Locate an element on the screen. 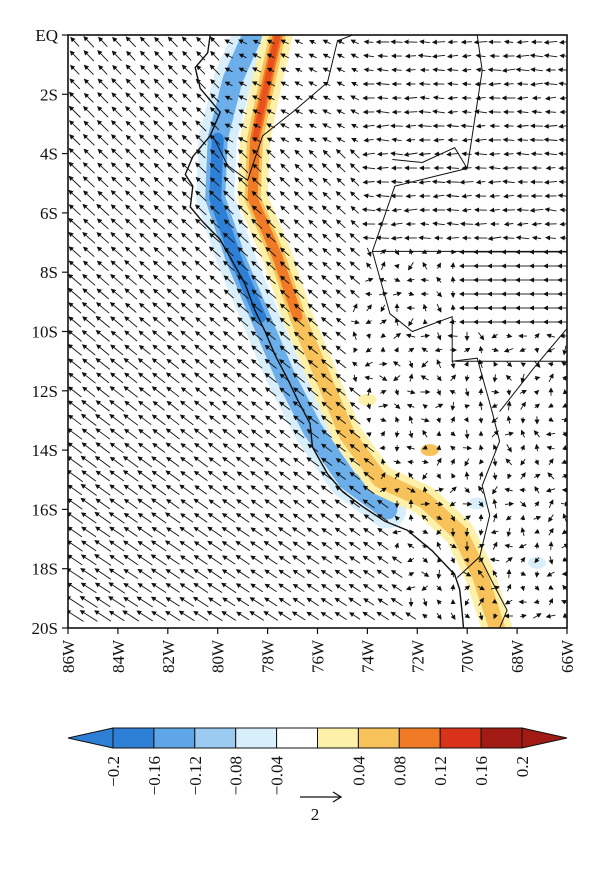  colorbar-swatch is located at coordinates (501, 738).